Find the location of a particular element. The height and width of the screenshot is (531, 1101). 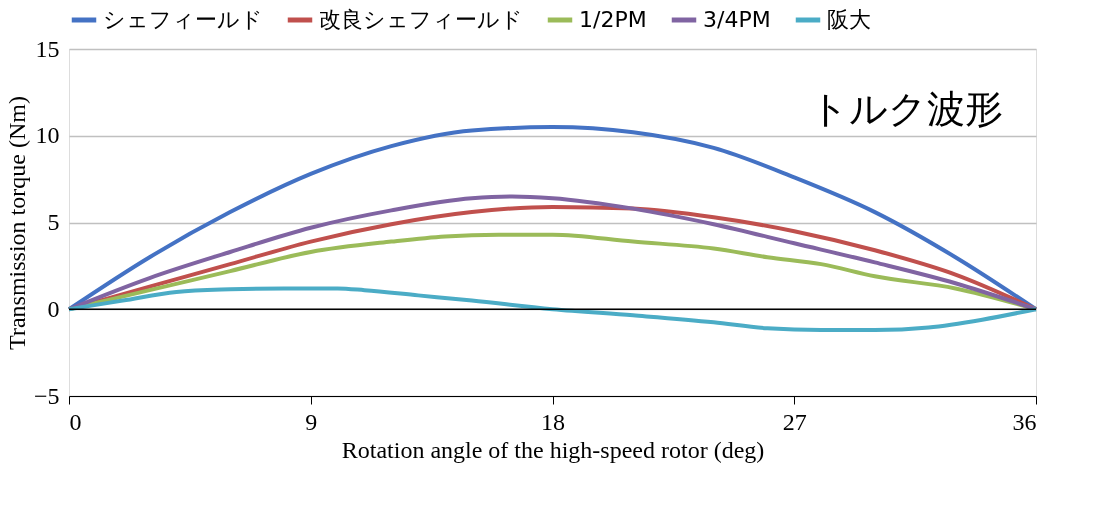

legend-label: シェフィールド is located at coordinates (183, 19).